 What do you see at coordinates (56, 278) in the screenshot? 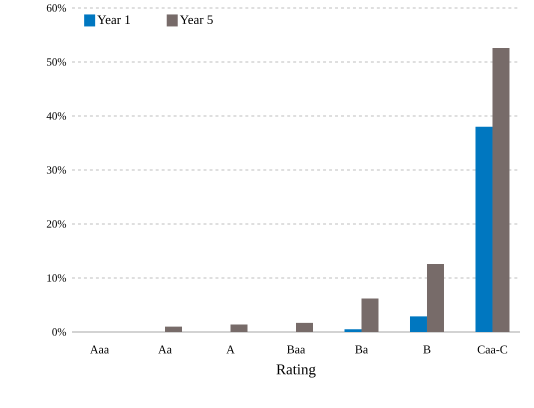
I see `y-tick-label: 10%` at bounding box center [56, 278].